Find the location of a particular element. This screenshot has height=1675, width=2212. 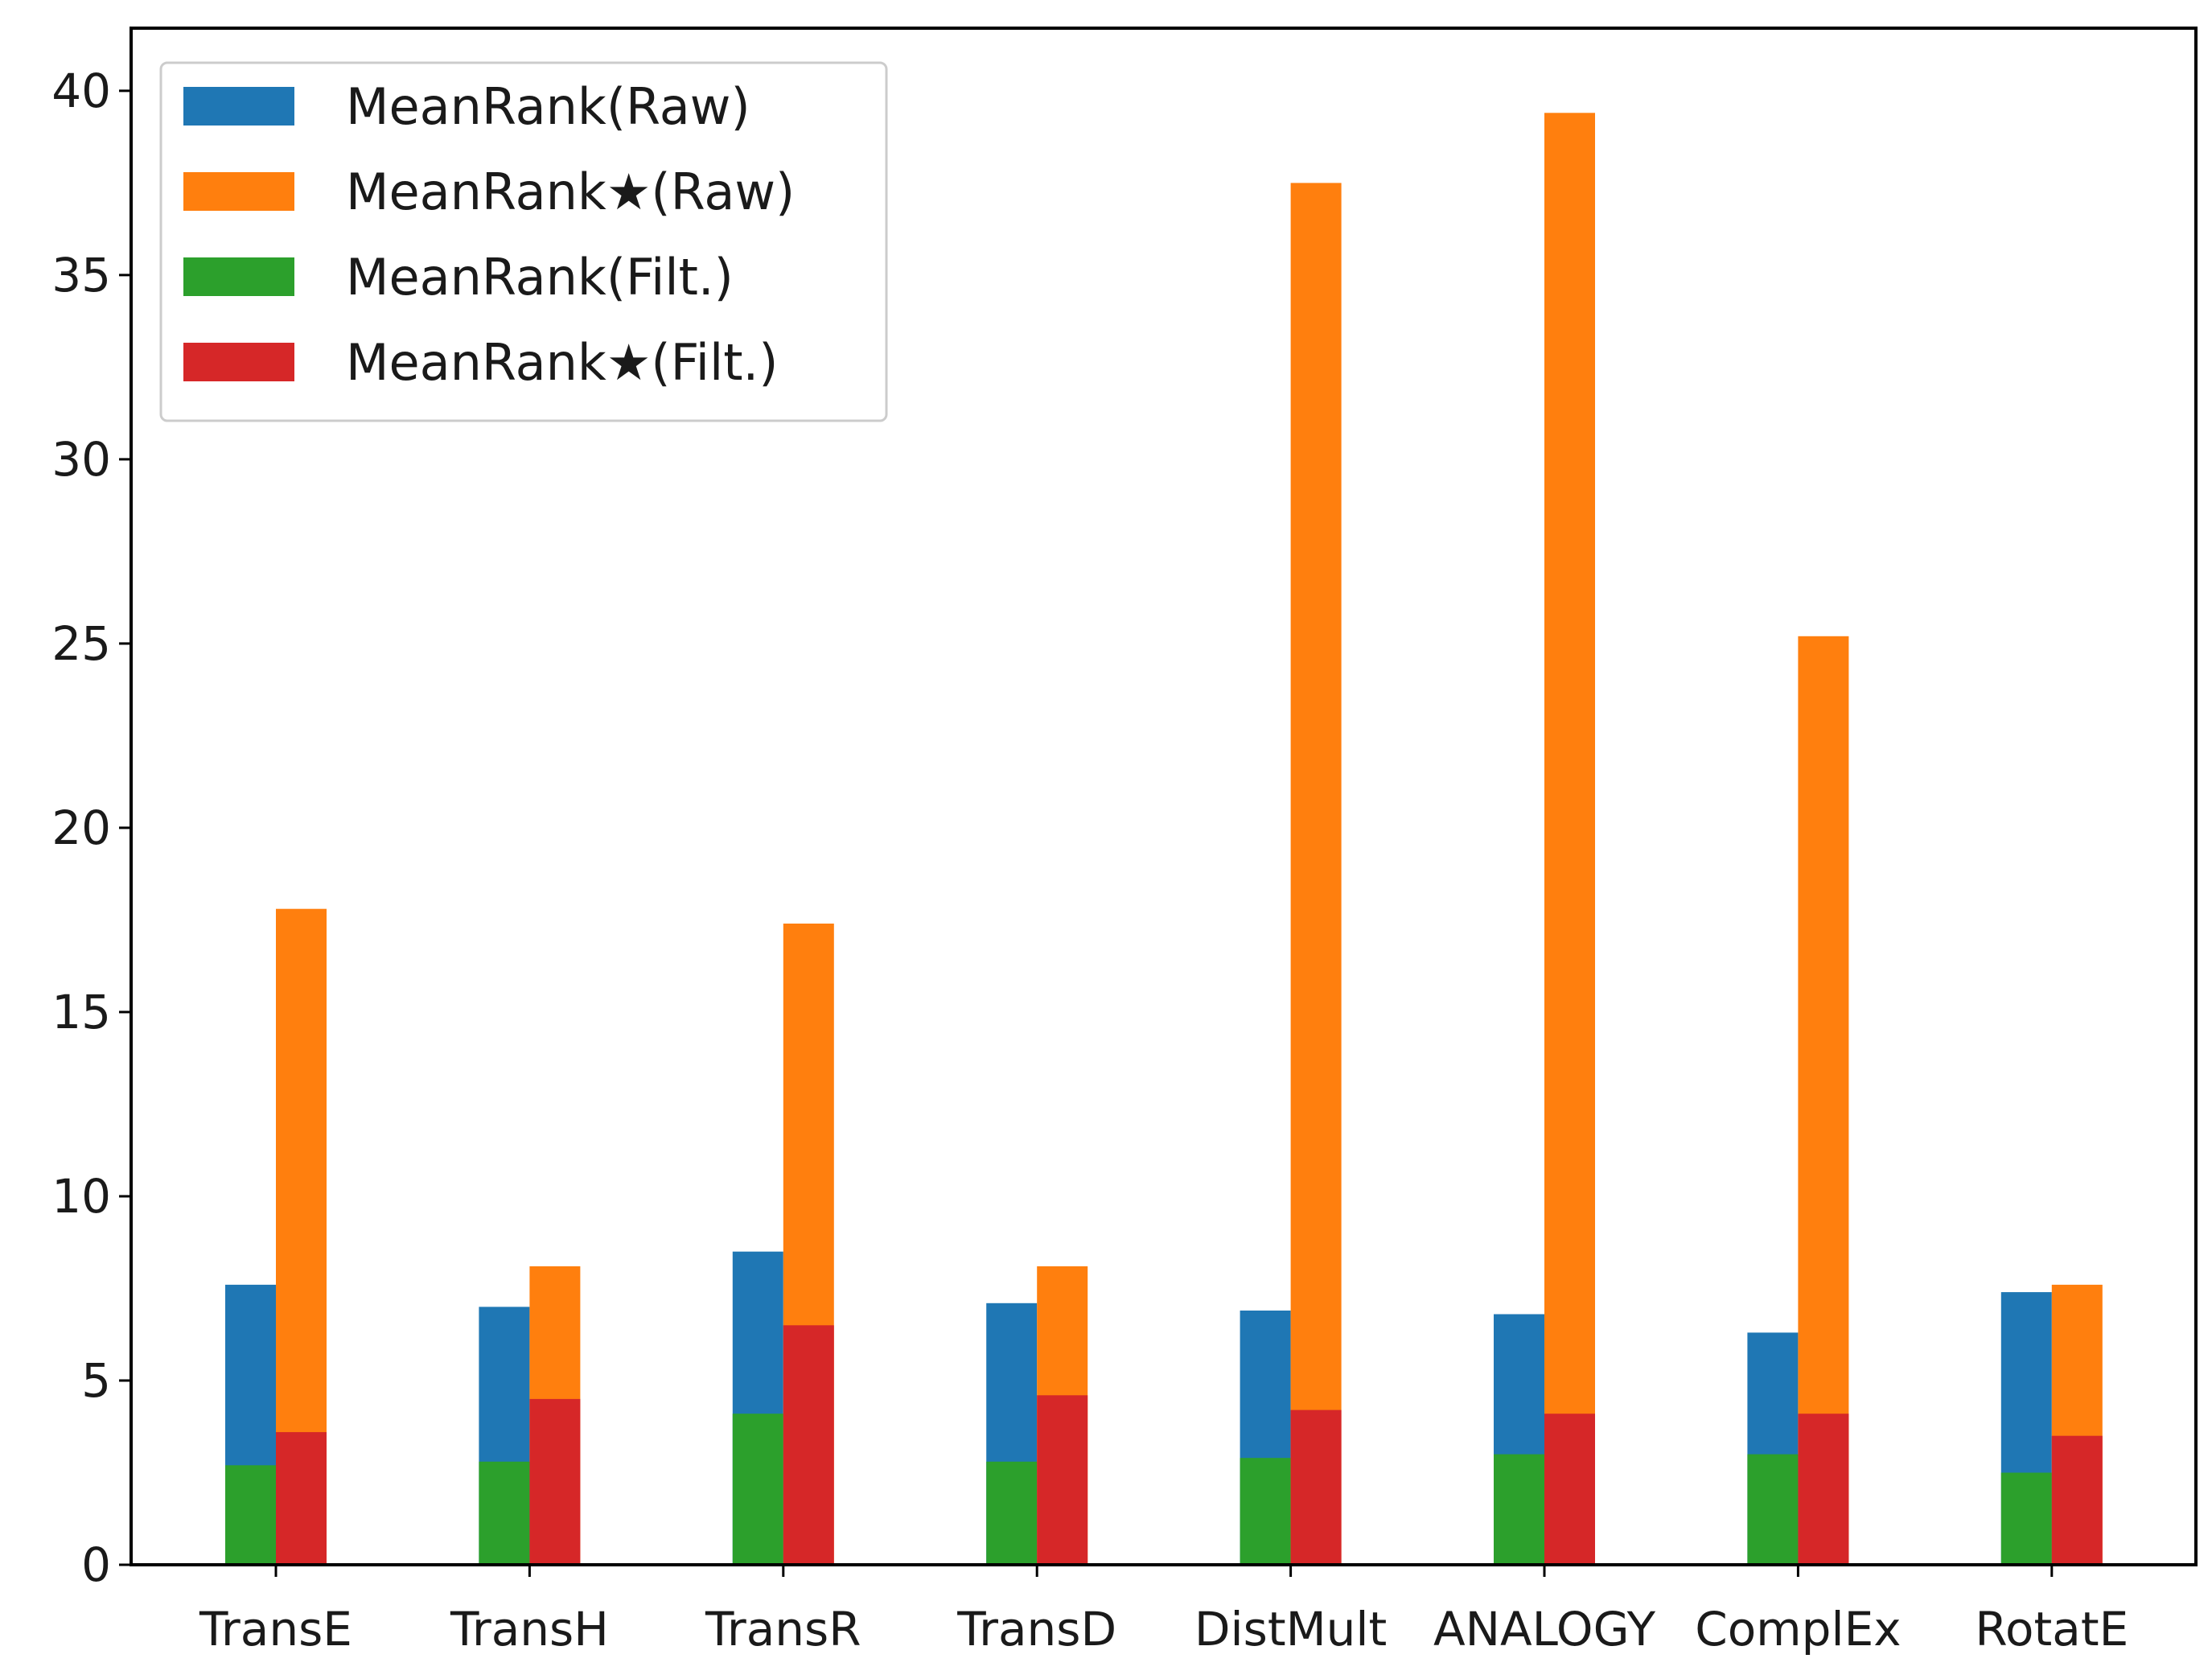

legend-label: MeanRank★(Raw) is located at coordinates (570, 192).